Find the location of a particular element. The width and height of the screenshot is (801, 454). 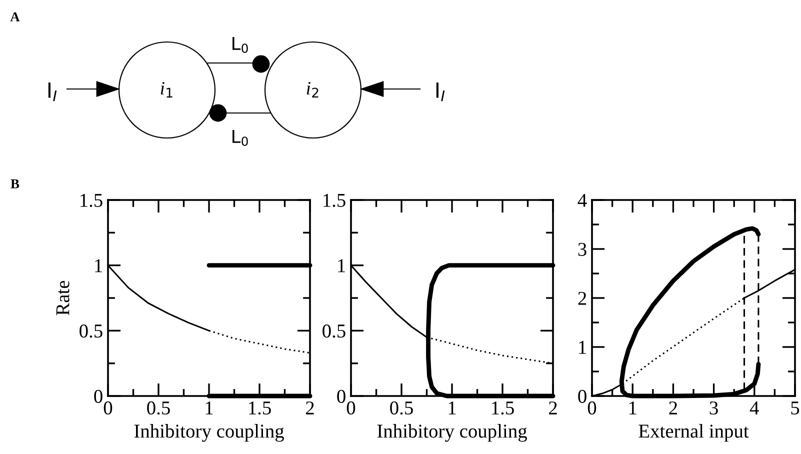

x-tick-label: 5 is located at coordinates (795, 408).